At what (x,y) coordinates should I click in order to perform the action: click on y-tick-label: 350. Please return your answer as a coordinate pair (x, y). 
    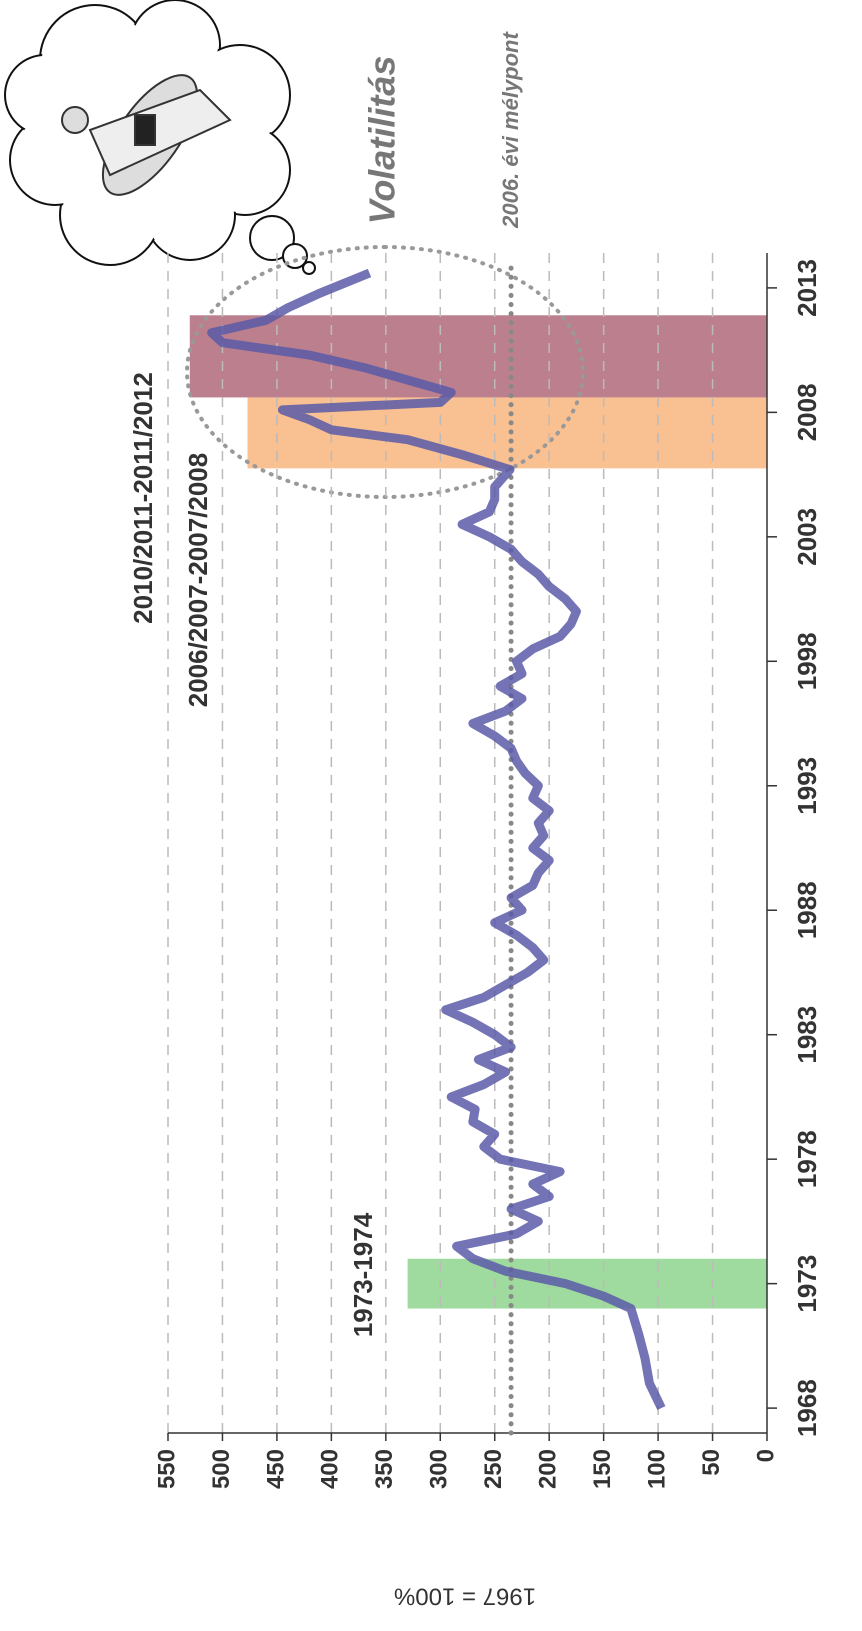
    Looking at the image, I should click on (384, 1469).